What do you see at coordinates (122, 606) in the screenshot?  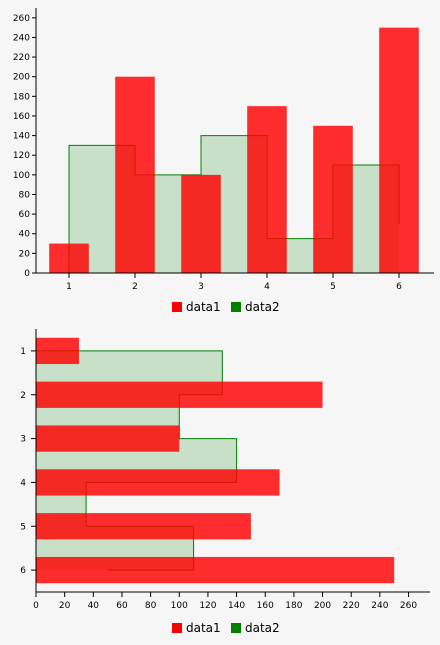 I see `x-tick-label: 60` at bounding box center [122, 606].